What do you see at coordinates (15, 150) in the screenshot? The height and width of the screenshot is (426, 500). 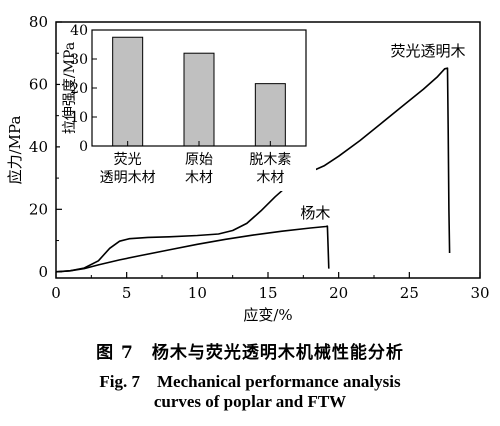 I see `main-y-axis-label: 应力/MPa` at bounding box center [15, 150].